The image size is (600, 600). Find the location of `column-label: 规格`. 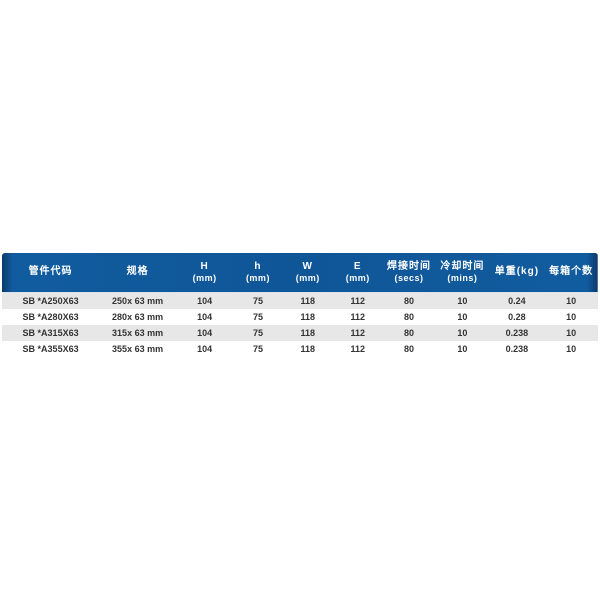

column-label: 规格 is located at coordinates (137, 272).